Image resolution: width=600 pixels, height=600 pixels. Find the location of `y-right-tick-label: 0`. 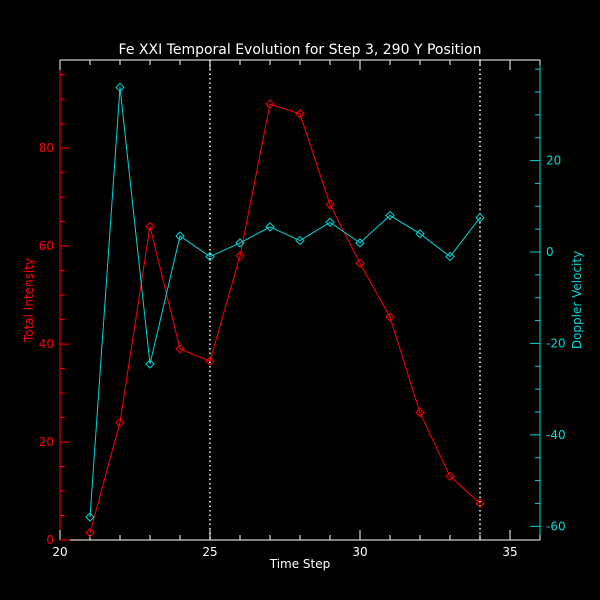

y-right-tick-label: 0 is located at coordinates (550, 252).